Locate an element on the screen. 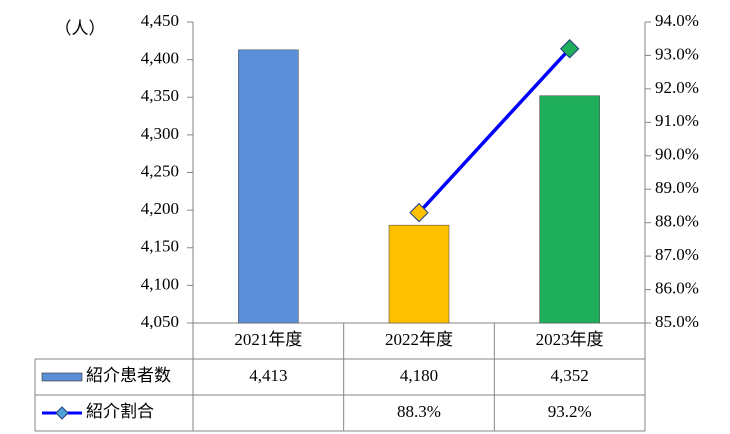 This screenshot has height=434, width=730. y2-tick-label: 88.0% is located at coordinates (677, 221).